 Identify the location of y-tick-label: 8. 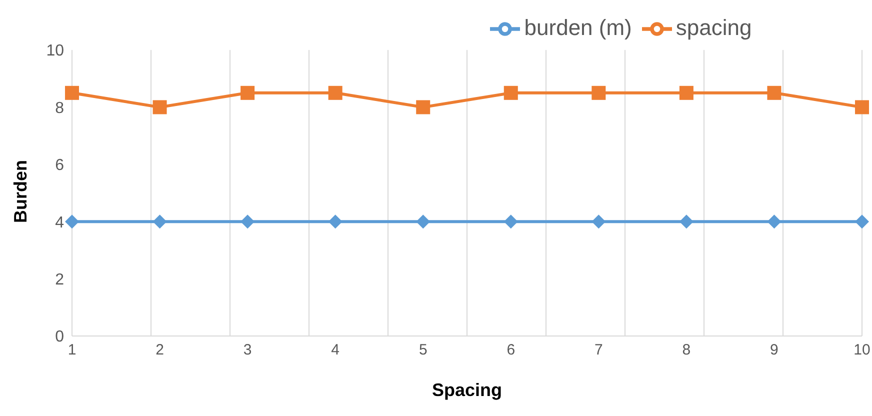
(59, 108).